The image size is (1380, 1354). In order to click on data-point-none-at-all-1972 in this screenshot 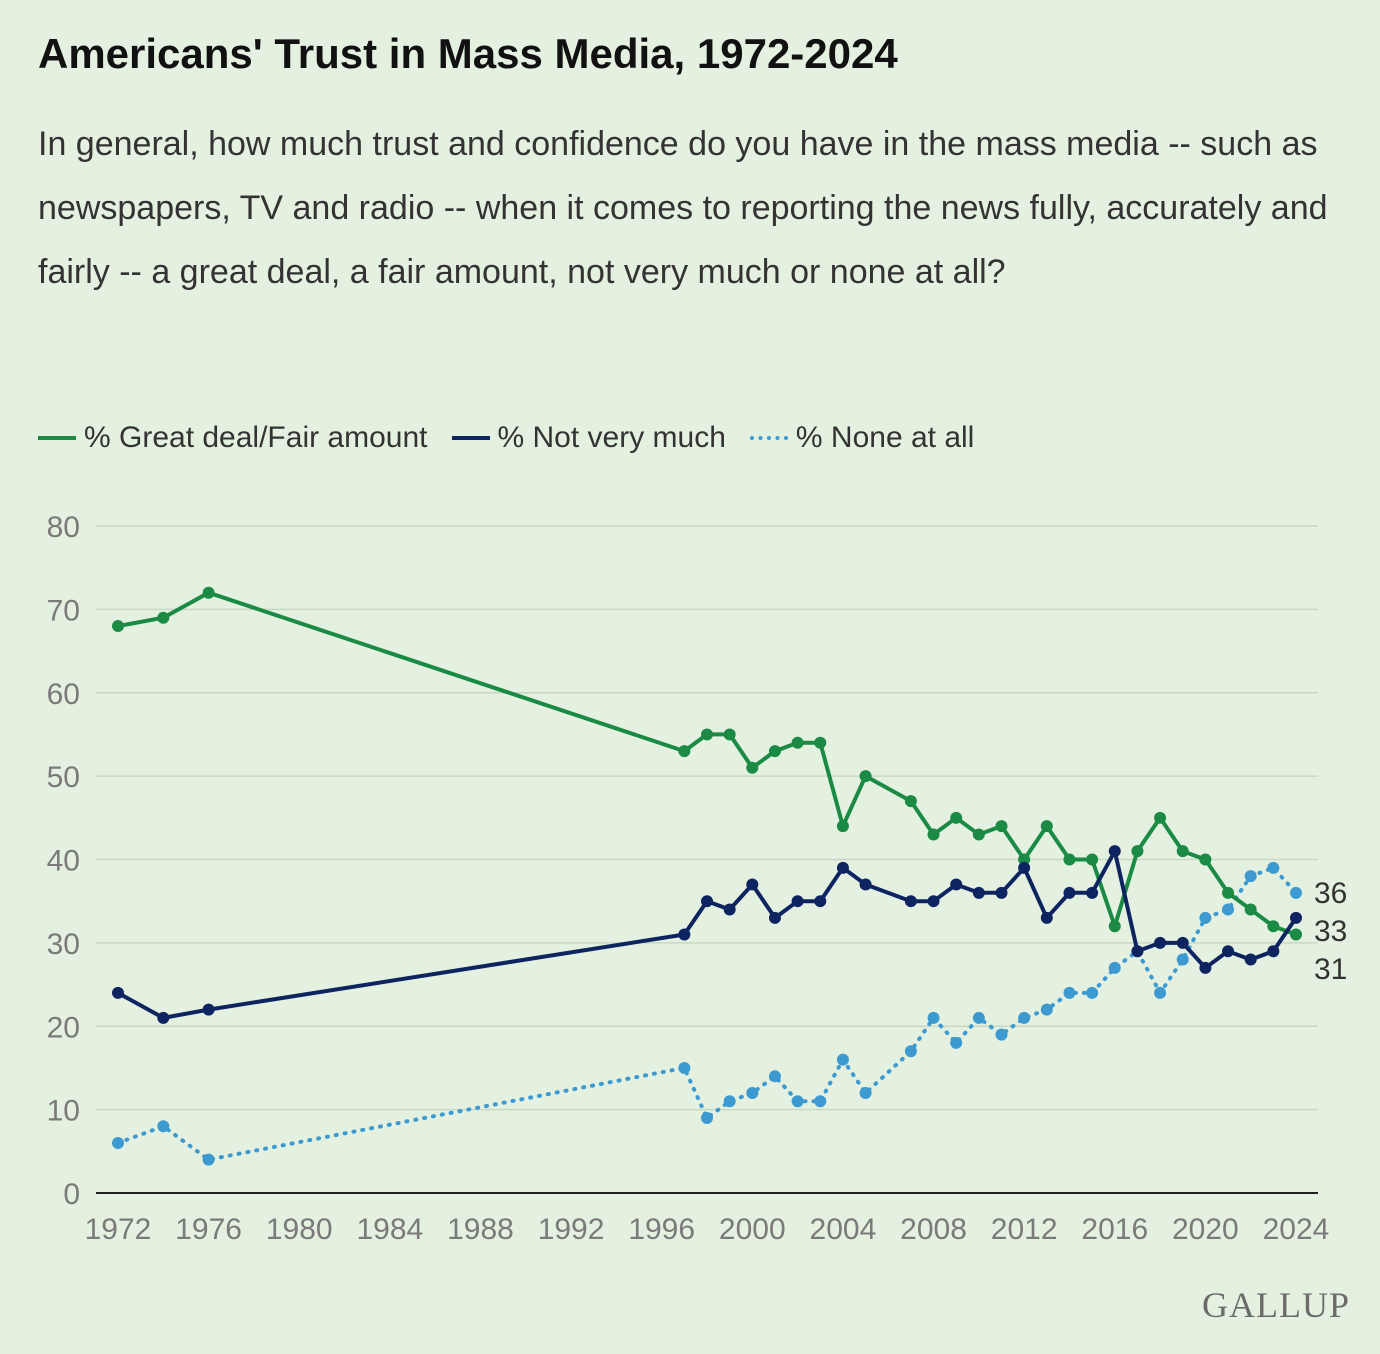, I will do `click(118, 1142)`.